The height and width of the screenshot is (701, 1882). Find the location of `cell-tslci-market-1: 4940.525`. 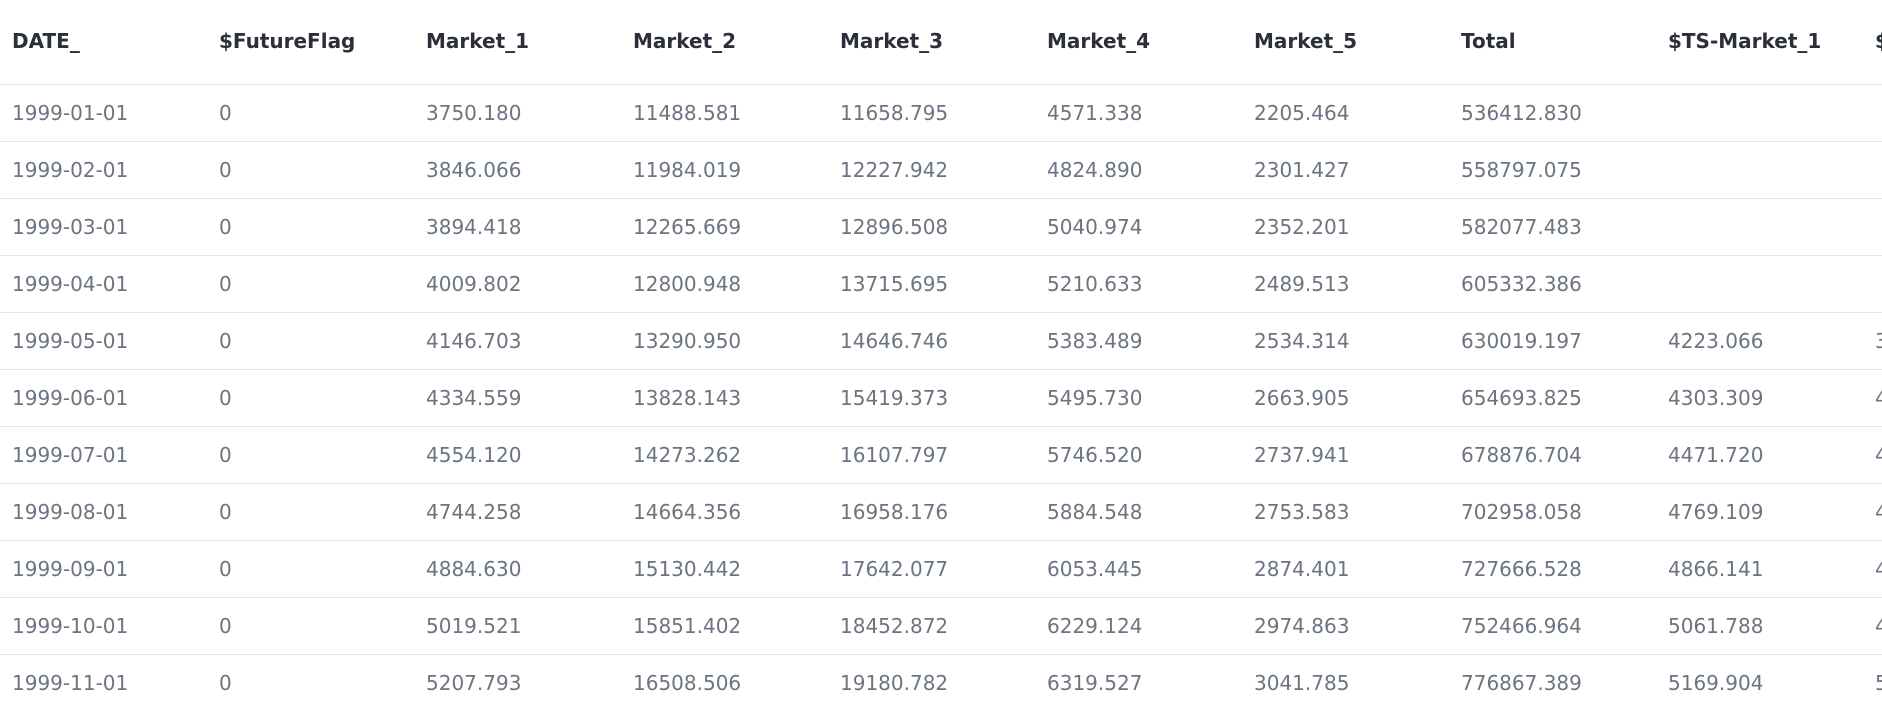

cell-tslci-market-1: 4940.525 is located at coordinates (1872, 626).